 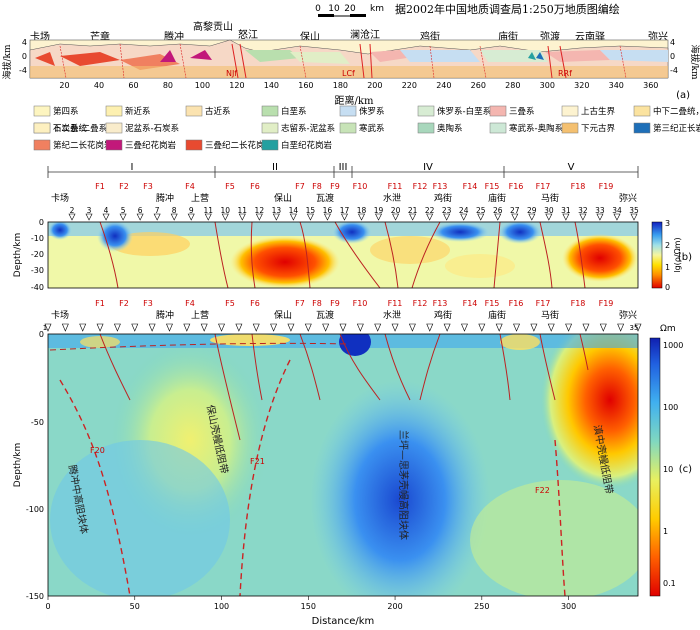 What do you see at coordinates (138, 111) in the screenshot?
I see `legend-label: 新近系` at bounding box center [138, 111].